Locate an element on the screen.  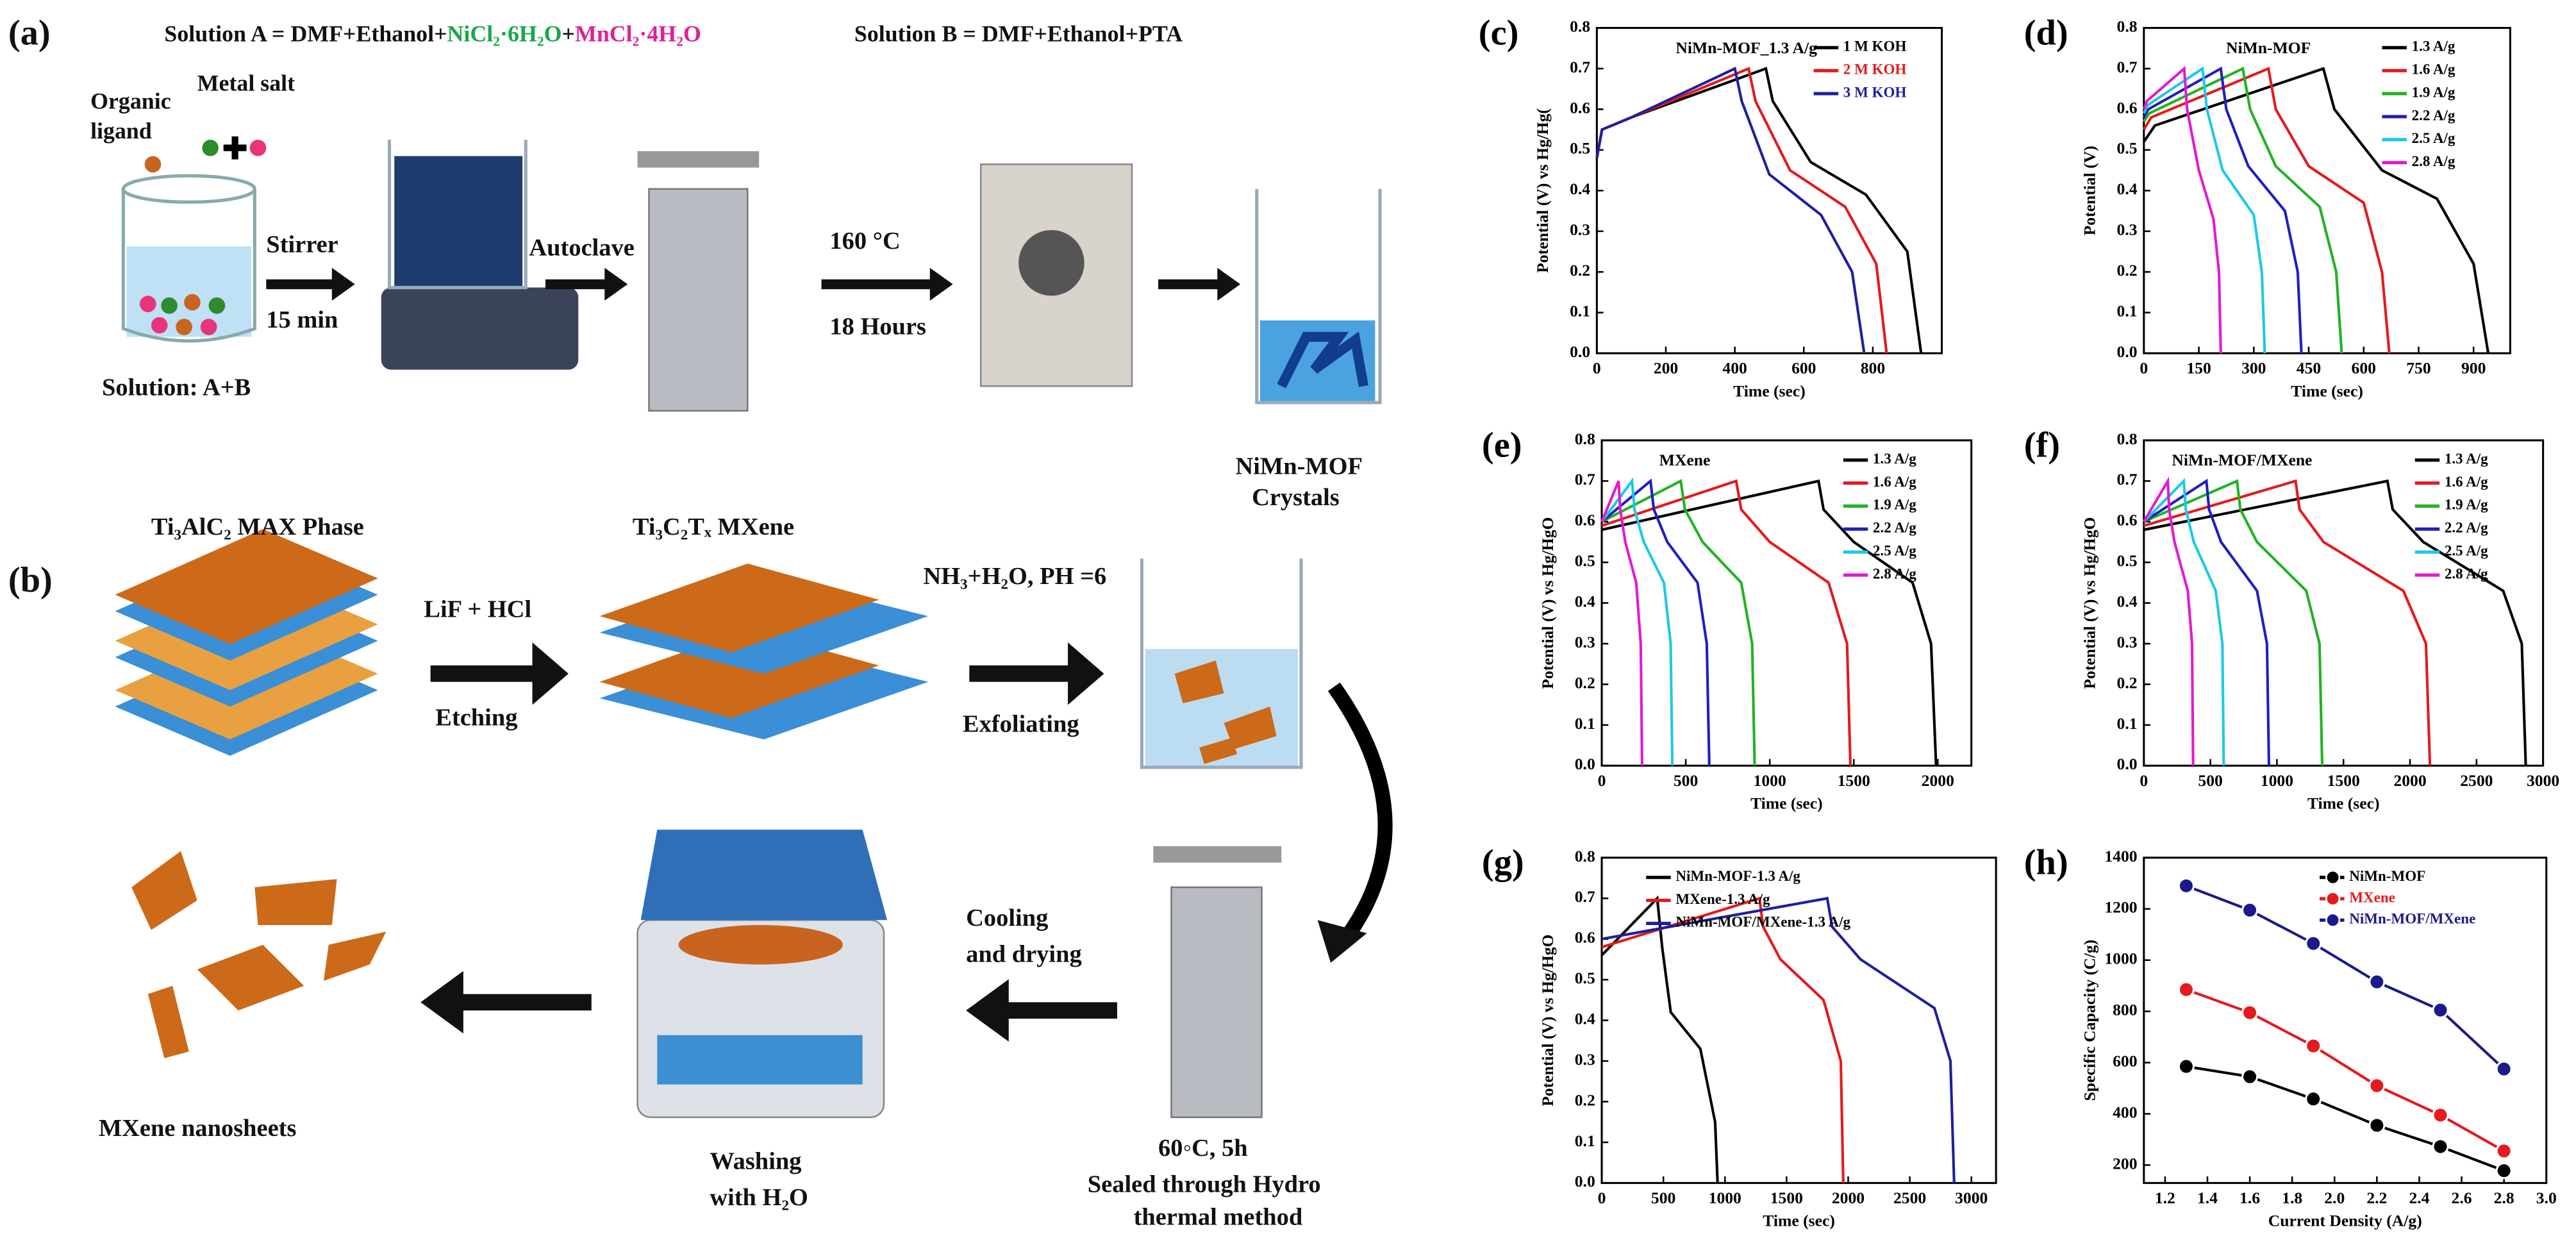
y-tick-label: 1000 is located at coordinates (2120, 958).